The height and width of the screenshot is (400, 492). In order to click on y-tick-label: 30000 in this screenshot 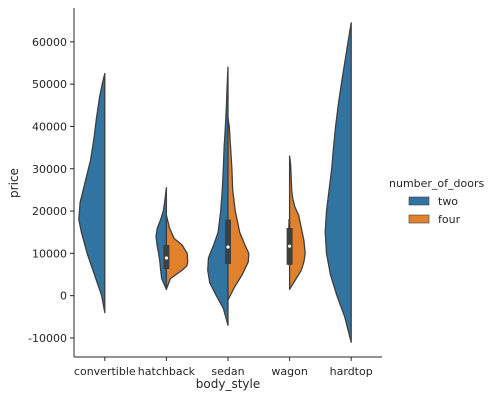, I will do `click(49, 169)`.